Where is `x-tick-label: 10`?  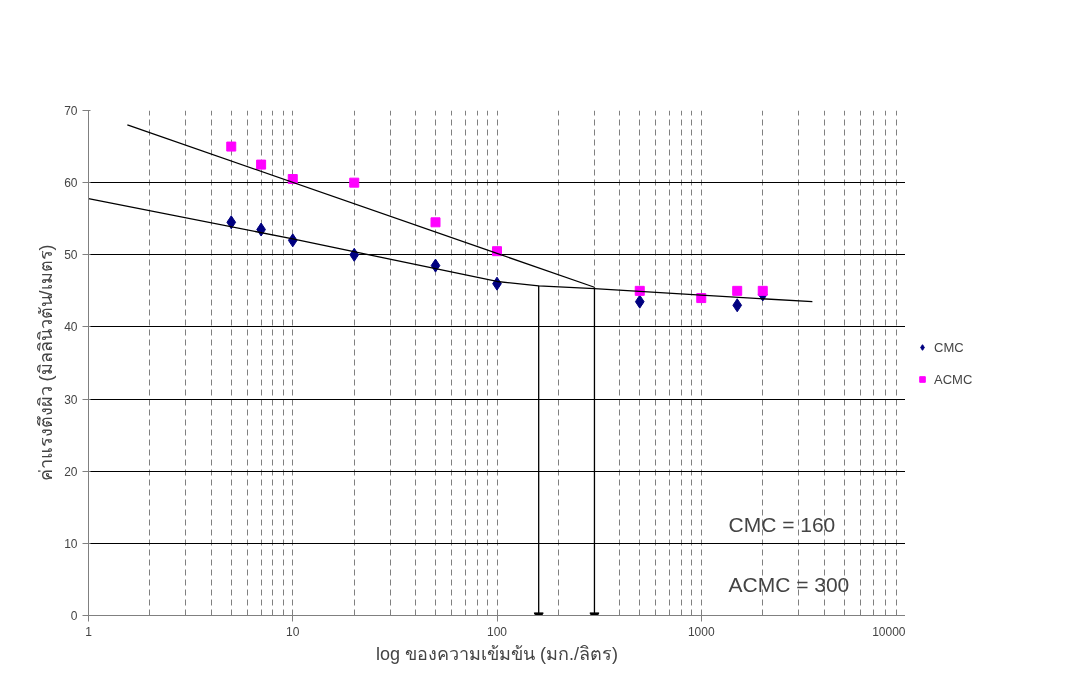
x-tick-label: 10 is located at coordinates (293, 631).